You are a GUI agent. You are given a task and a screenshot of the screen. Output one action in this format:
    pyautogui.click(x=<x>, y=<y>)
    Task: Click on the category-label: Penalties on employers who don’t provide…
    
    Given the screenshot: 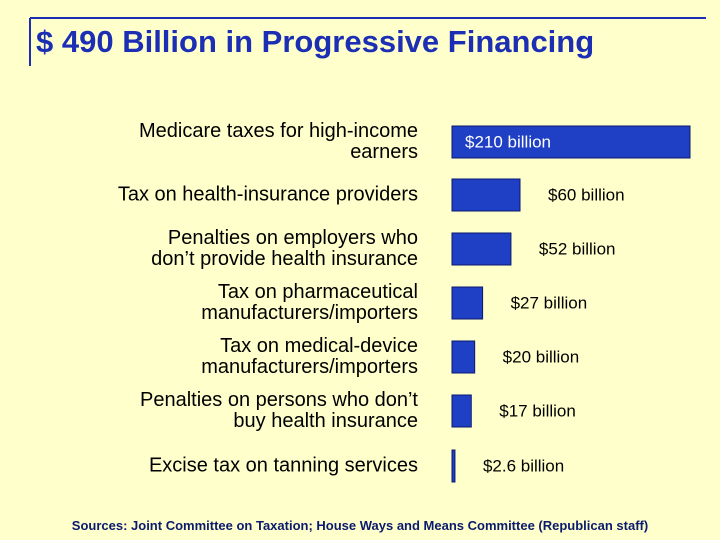 What is the action you would take?
    pyautogui.click(x=284, y=248)
    